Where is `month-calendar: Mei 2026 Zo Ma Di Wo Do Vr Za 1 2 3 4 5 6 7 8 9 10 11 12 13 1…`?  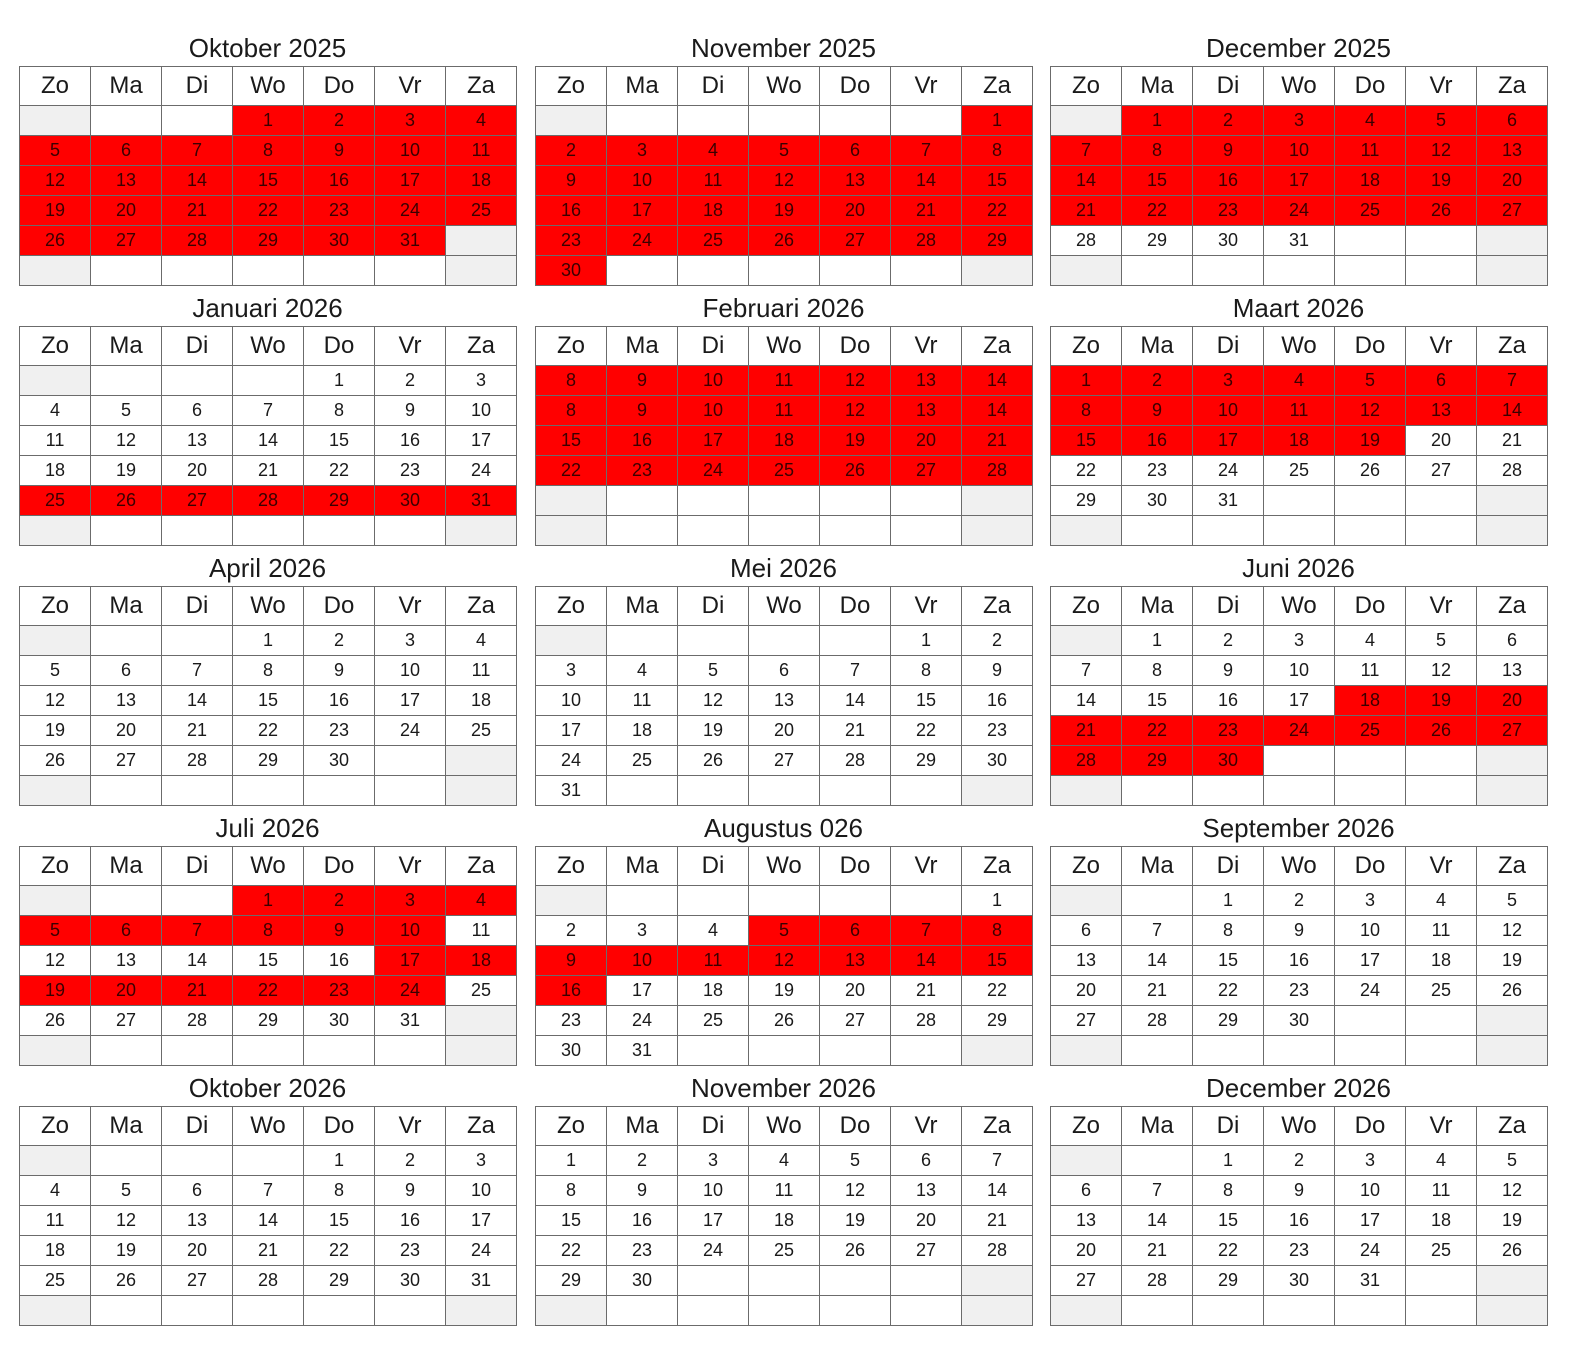
month-calendar: Mei 2026 Zo Ma Di Wo Do Vr Za 1 2 3 4 5 6 7 8 9 10 11 12 13 1… is located at coordinates (784, 677).